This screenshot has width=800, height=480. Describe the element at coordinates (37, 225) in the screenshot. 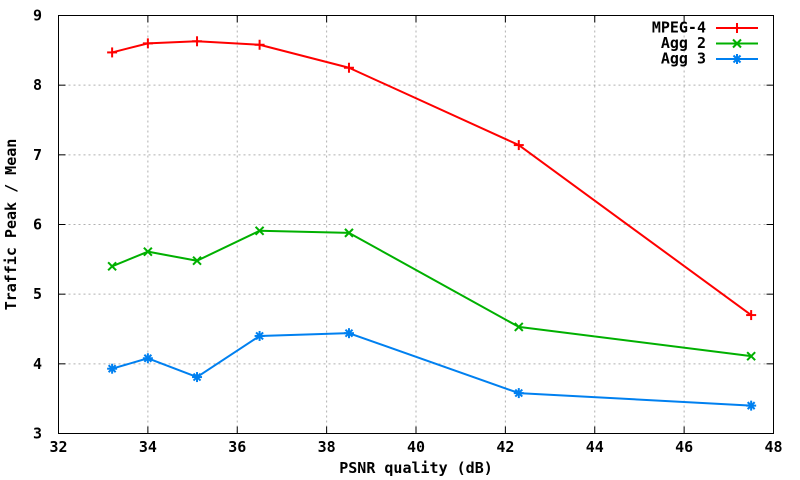

I see `y-tick-label: 6` at that location.